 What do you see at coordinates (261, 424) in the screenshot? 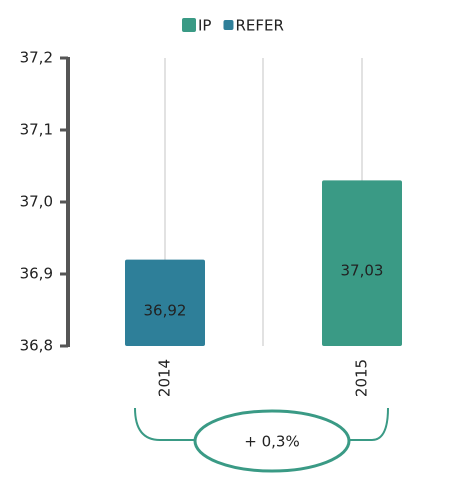
I see `bracket` at bounding box center [261, 424].